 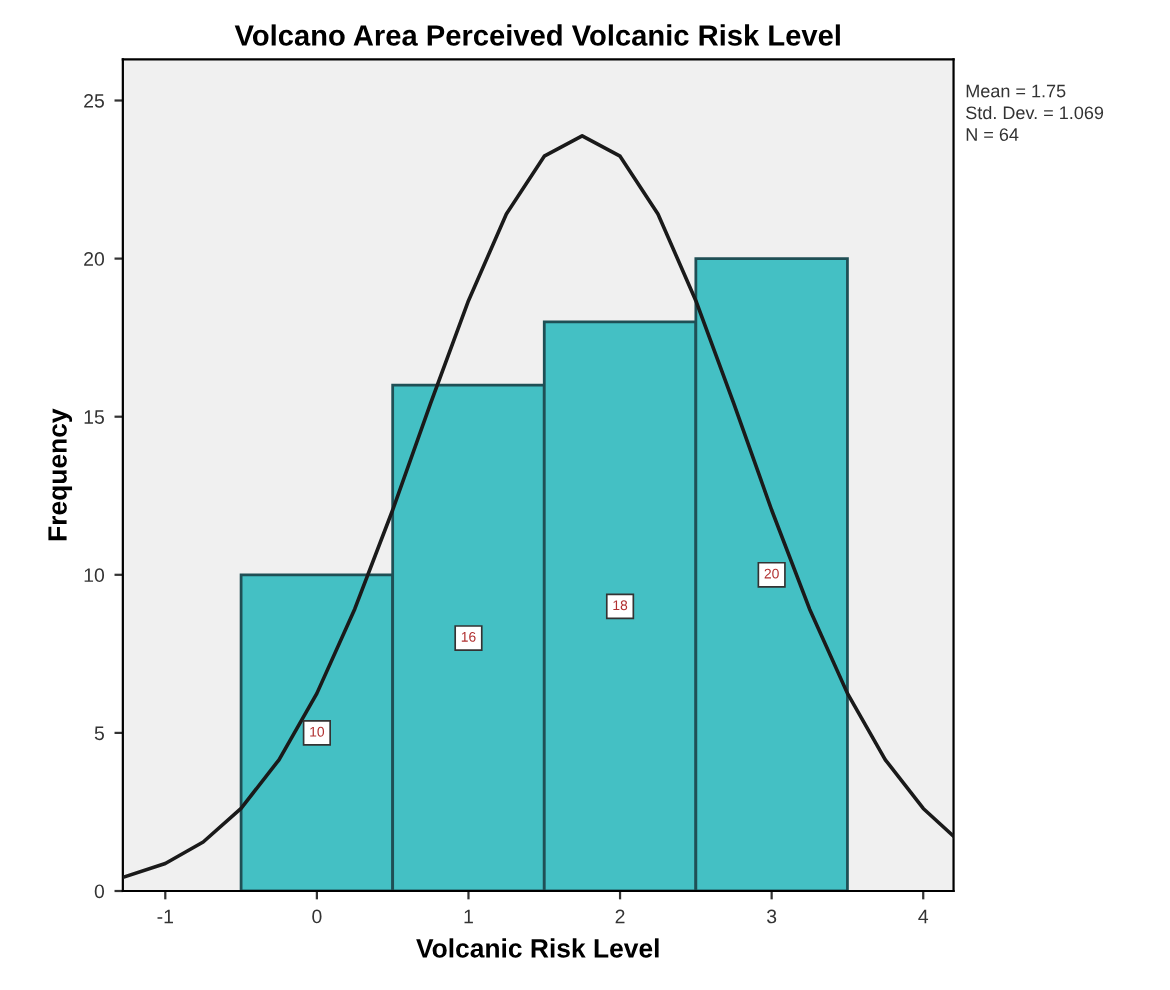 I want to click on y-tick-label: 0, so click(x=99, y=891).